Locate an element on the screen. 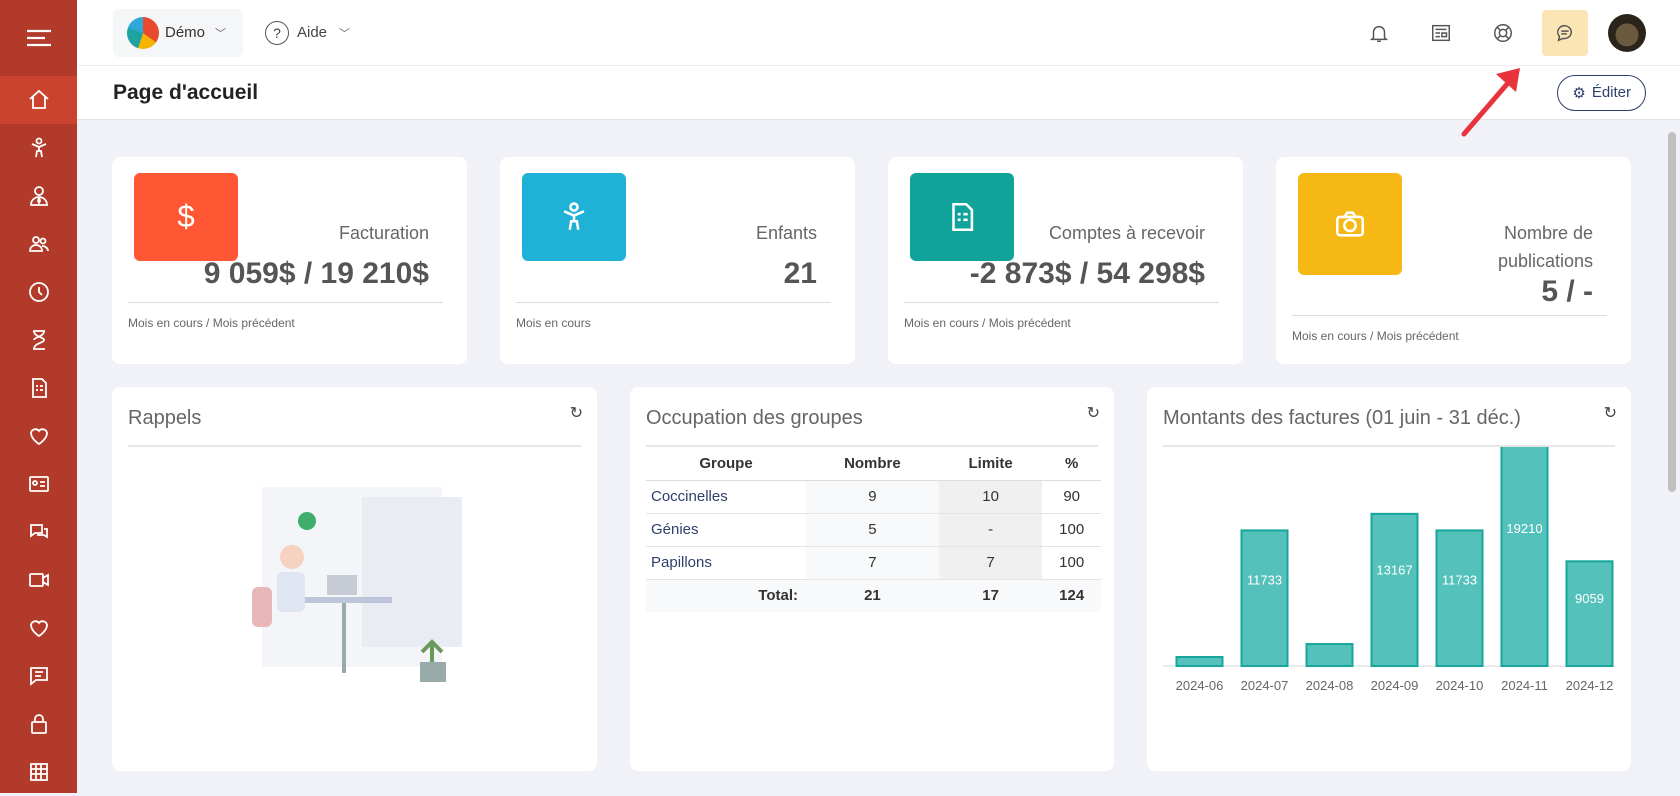 This screenshot has width=1680, height=796. user-avatar is located at coordinates (1627, 32).